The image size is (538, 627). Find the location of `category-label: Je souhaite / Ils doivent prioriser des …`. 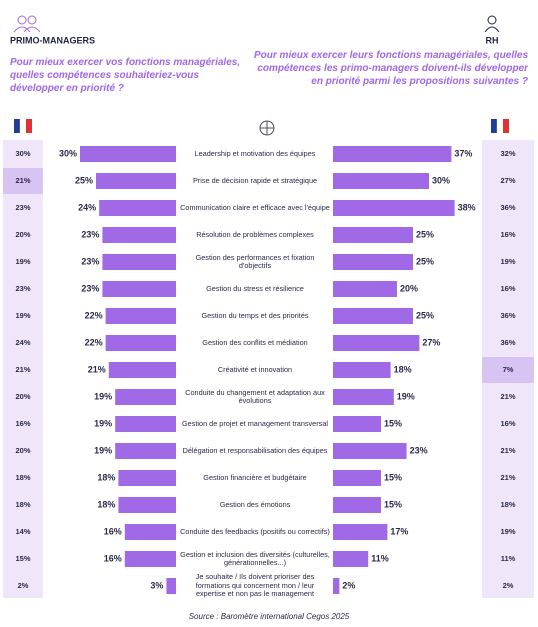

category-label: Je souhaite / Ils doivent prioriser des … is located at coordinates (255, 586).